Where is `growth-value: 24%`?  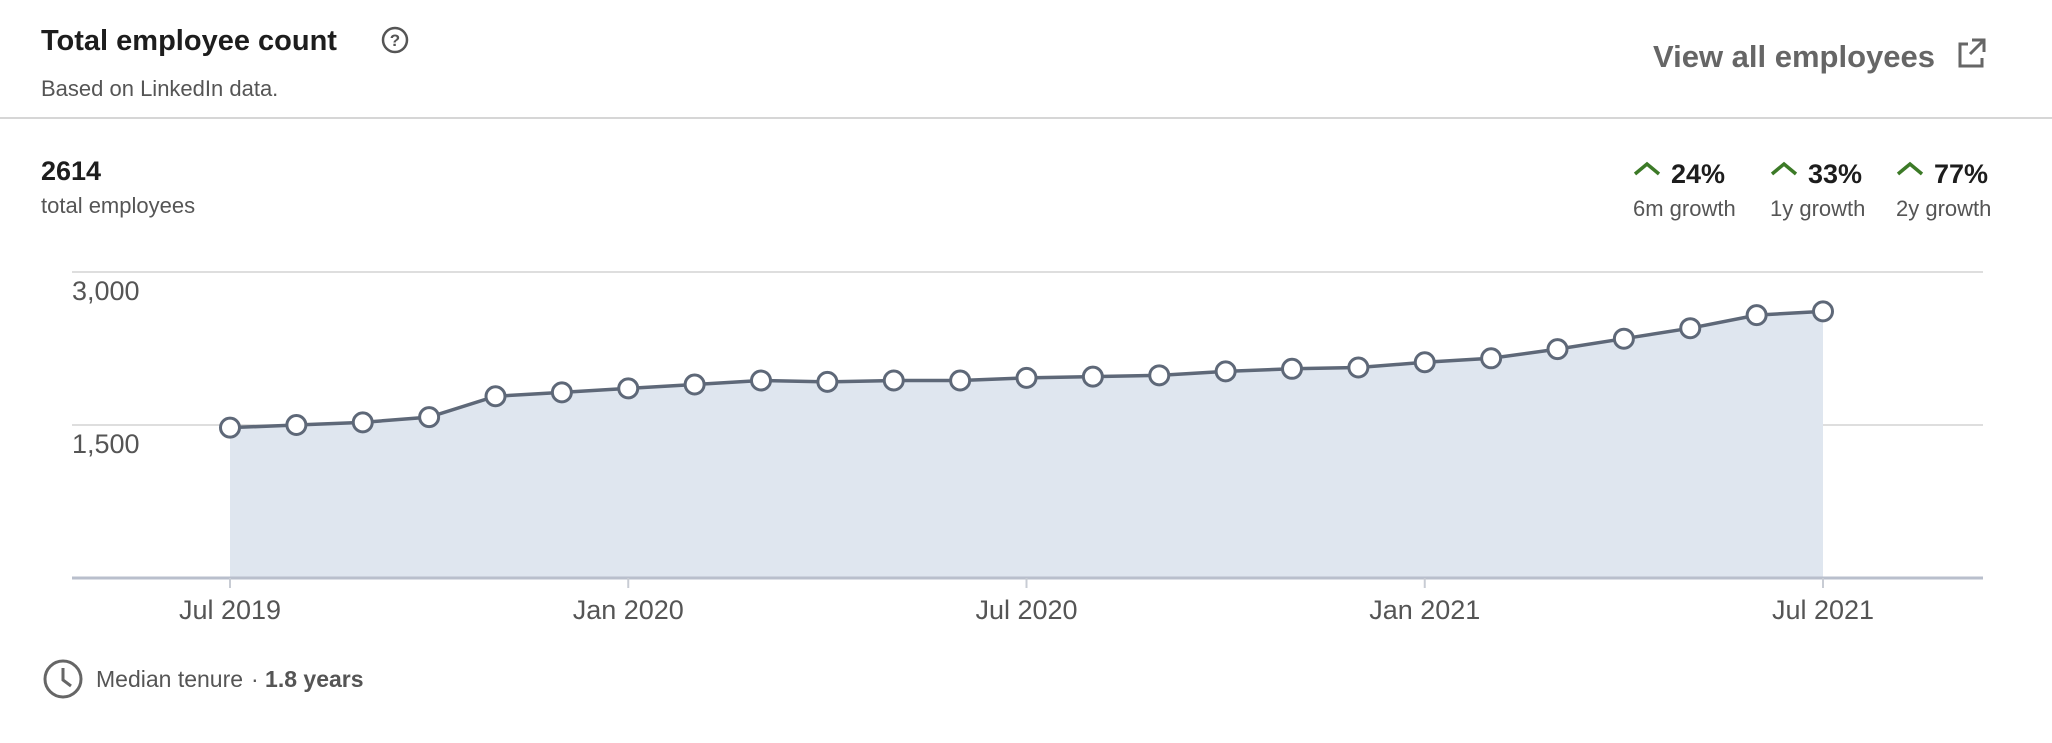
growth-value: 24% is located at coordinates (1698, 174).